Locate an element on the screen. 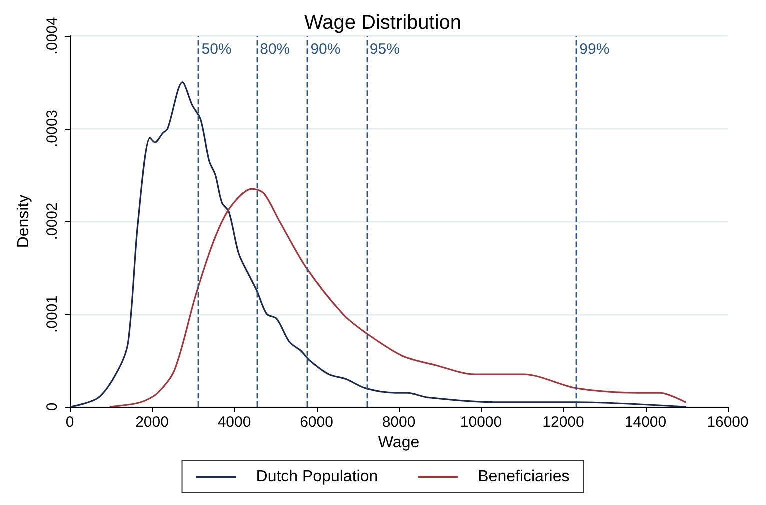 Image resolution: width=766 pixels, height=505 pixels. legend-label: Dutch Population is located at coordinates (317, 477).